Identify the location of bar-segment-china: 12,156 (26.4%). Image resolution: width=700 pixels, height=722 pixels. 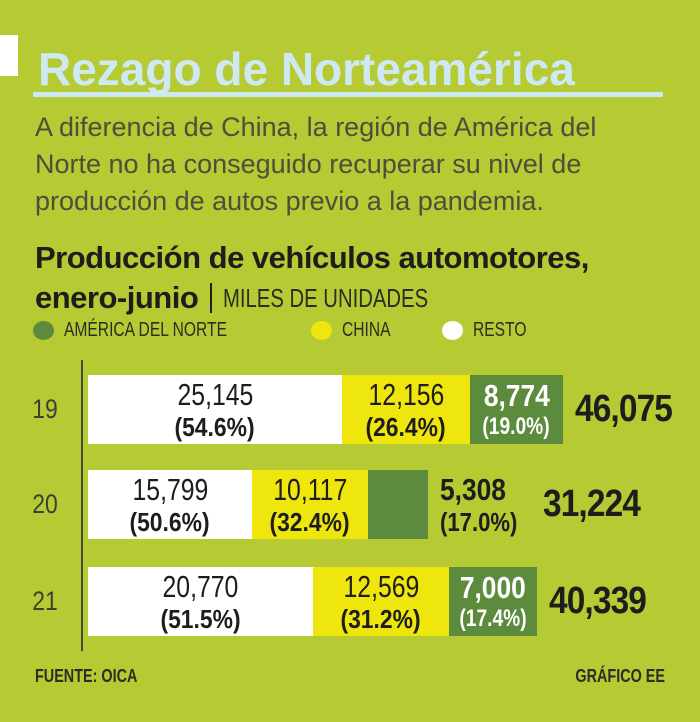
(406, 409).